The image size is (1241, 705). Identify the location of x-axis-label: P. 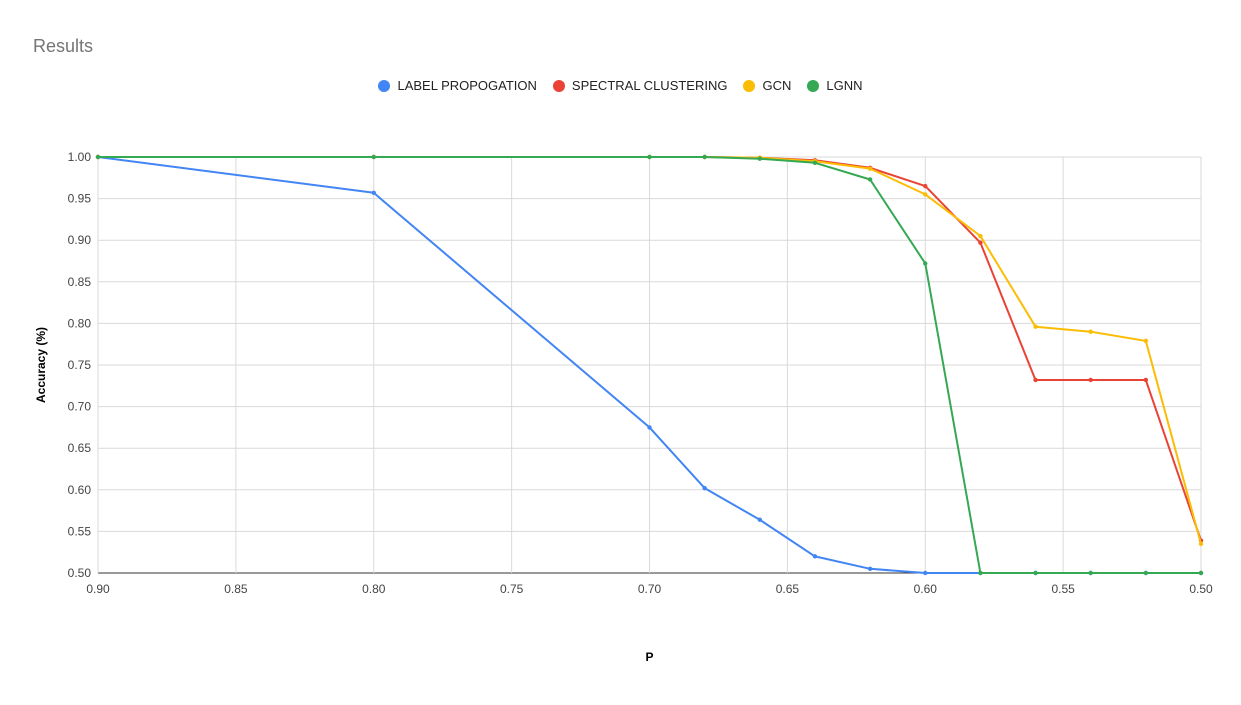
(649, 657).